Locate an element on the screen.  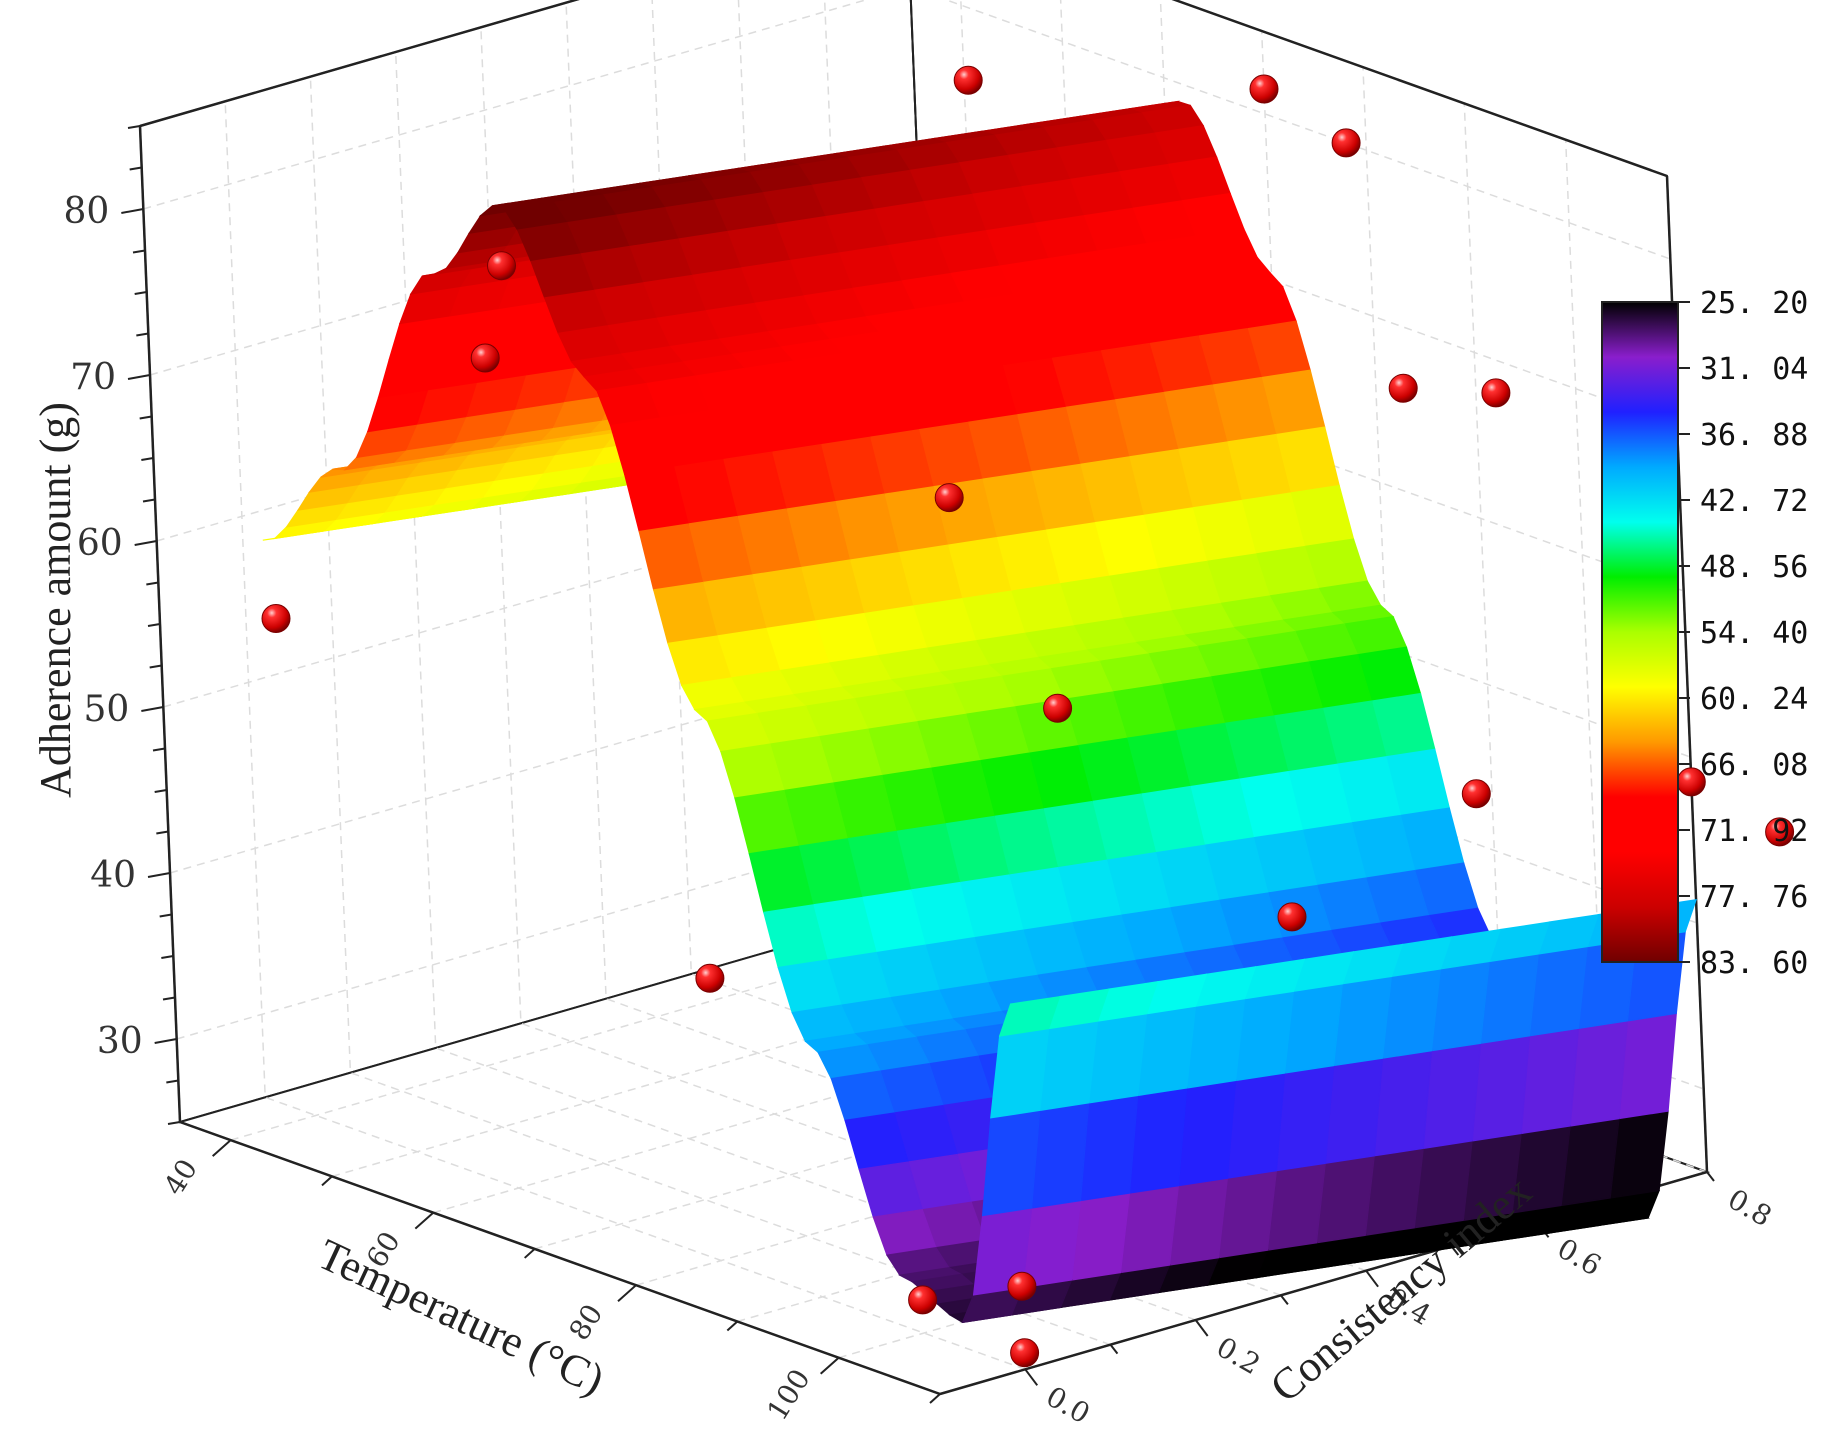
color-bar-label: 31. 04 is located at coordinates (1754, 369).